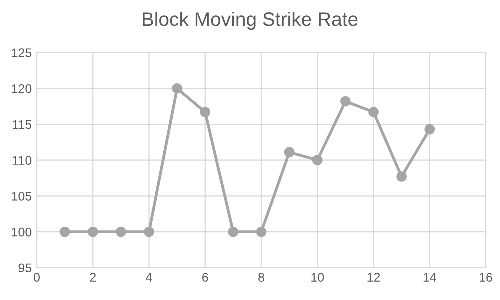  I want to click on x-tick-label: 12, so click(374, 277).